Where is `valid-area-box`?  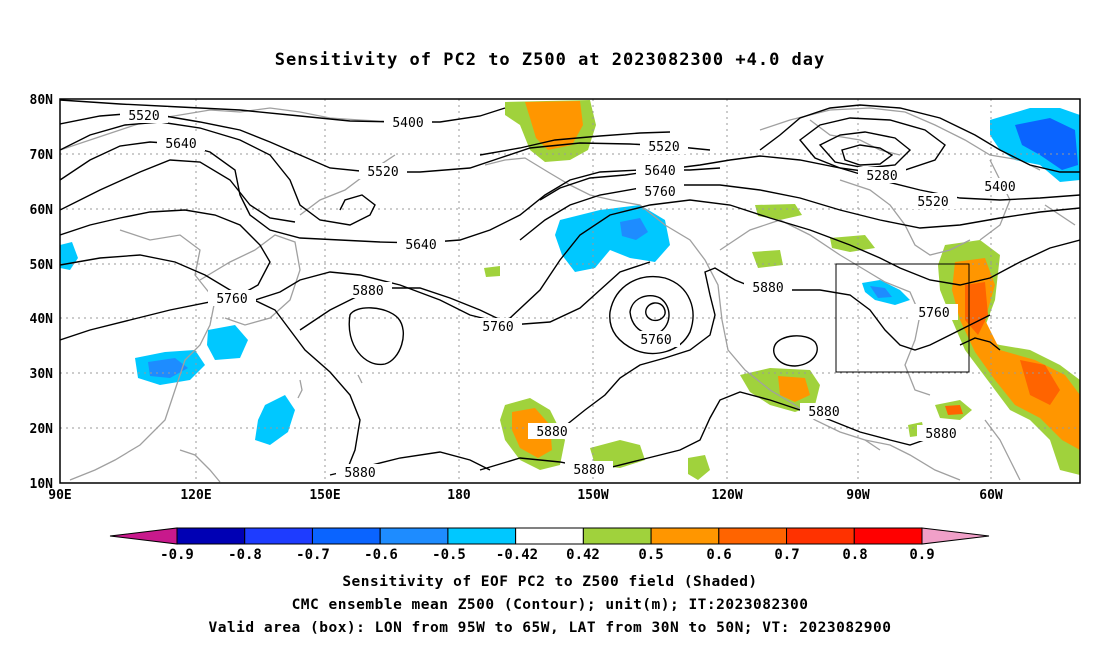
valid-area-box is located at coordinates (902, 318).